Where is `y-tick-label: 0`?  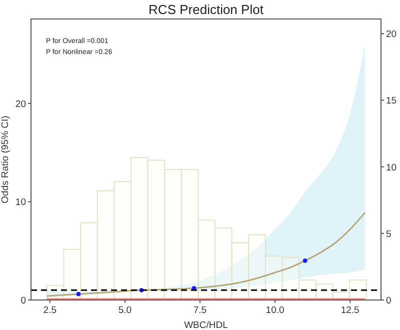 y-tick-label: 0 is located at coordinates (23, 301).